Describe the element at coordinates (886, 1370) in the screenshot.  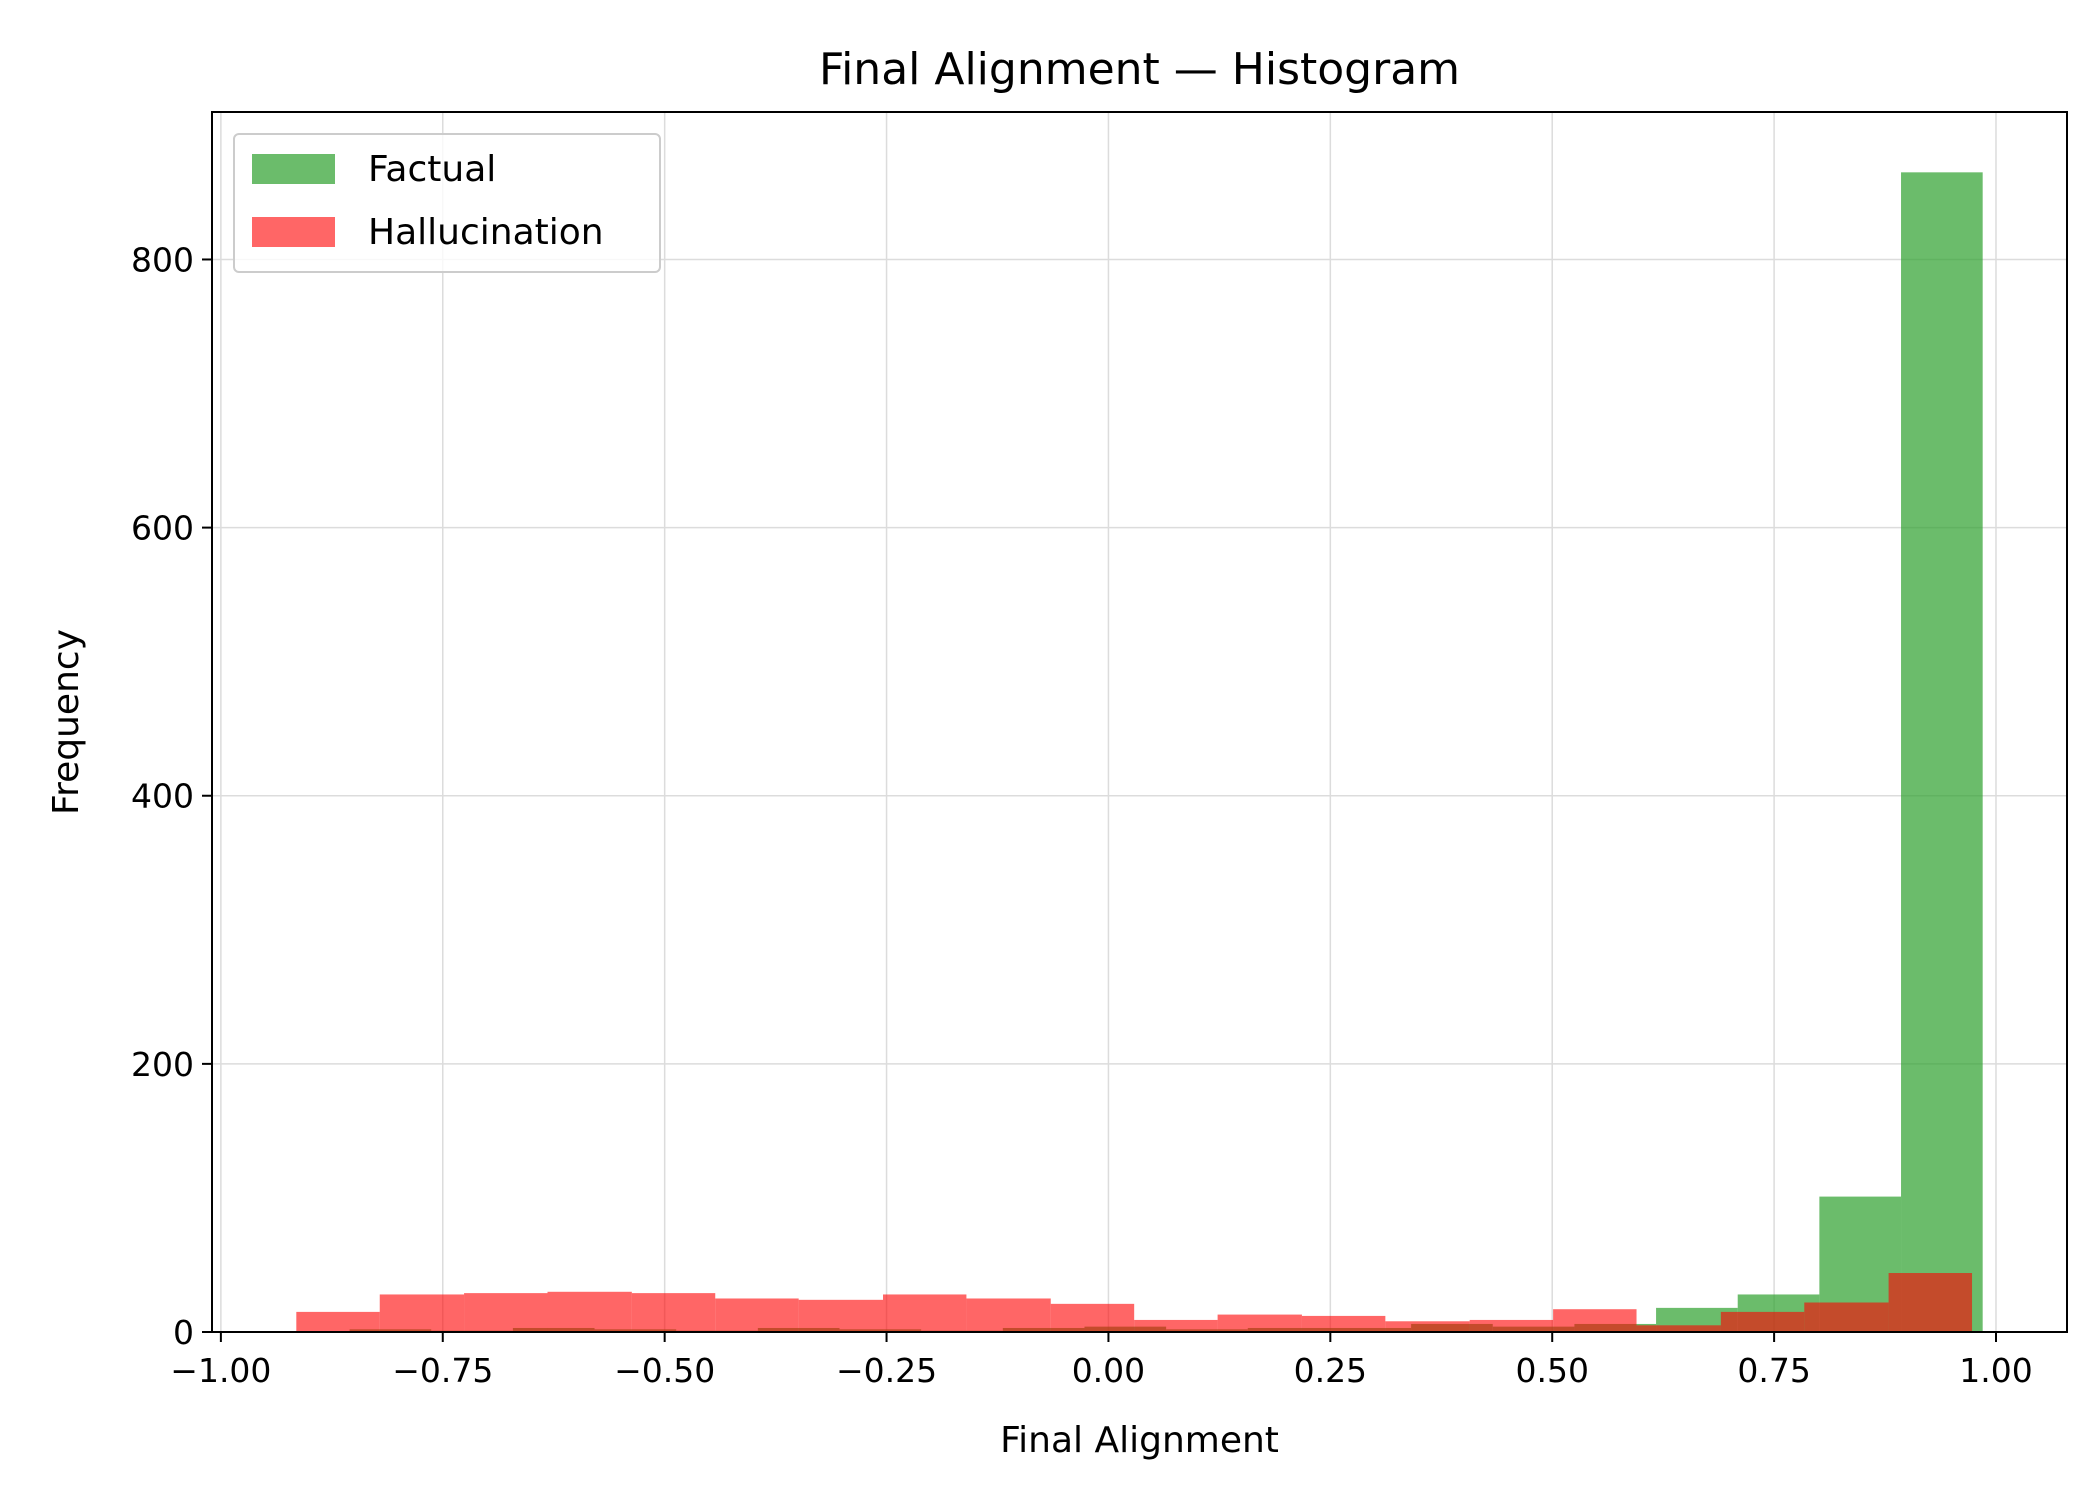
I see `x-tick-label: −0.25` at that location.